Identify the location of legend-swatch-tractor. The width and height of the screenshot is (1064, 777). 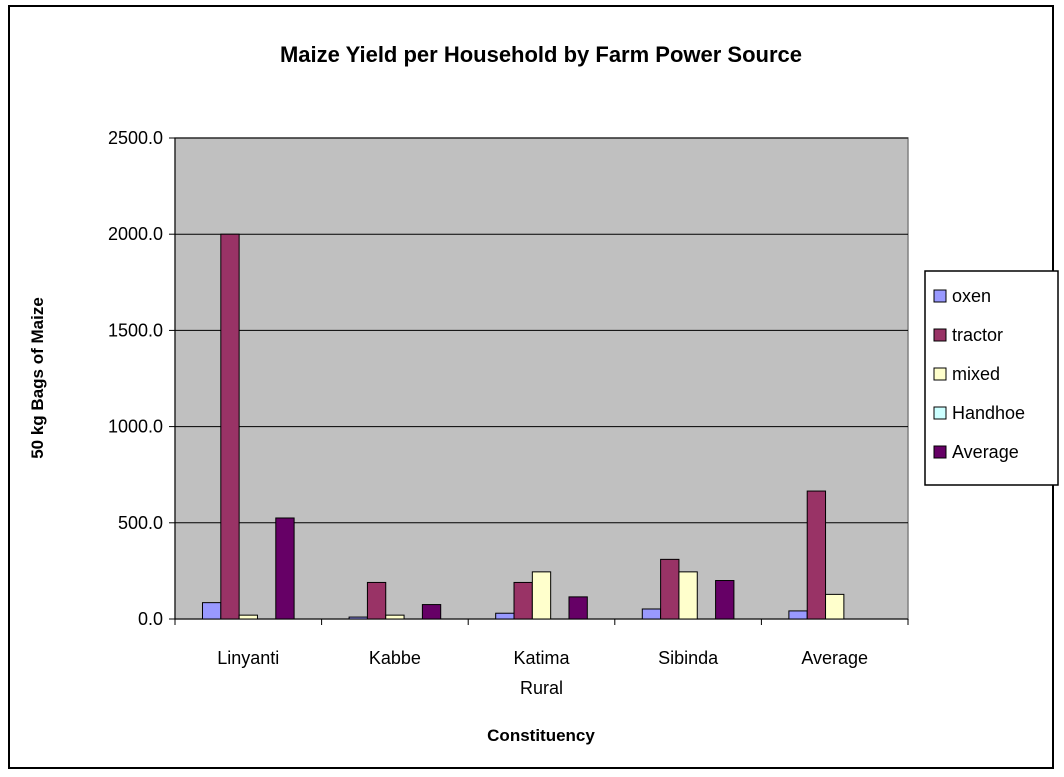
(940, 335).